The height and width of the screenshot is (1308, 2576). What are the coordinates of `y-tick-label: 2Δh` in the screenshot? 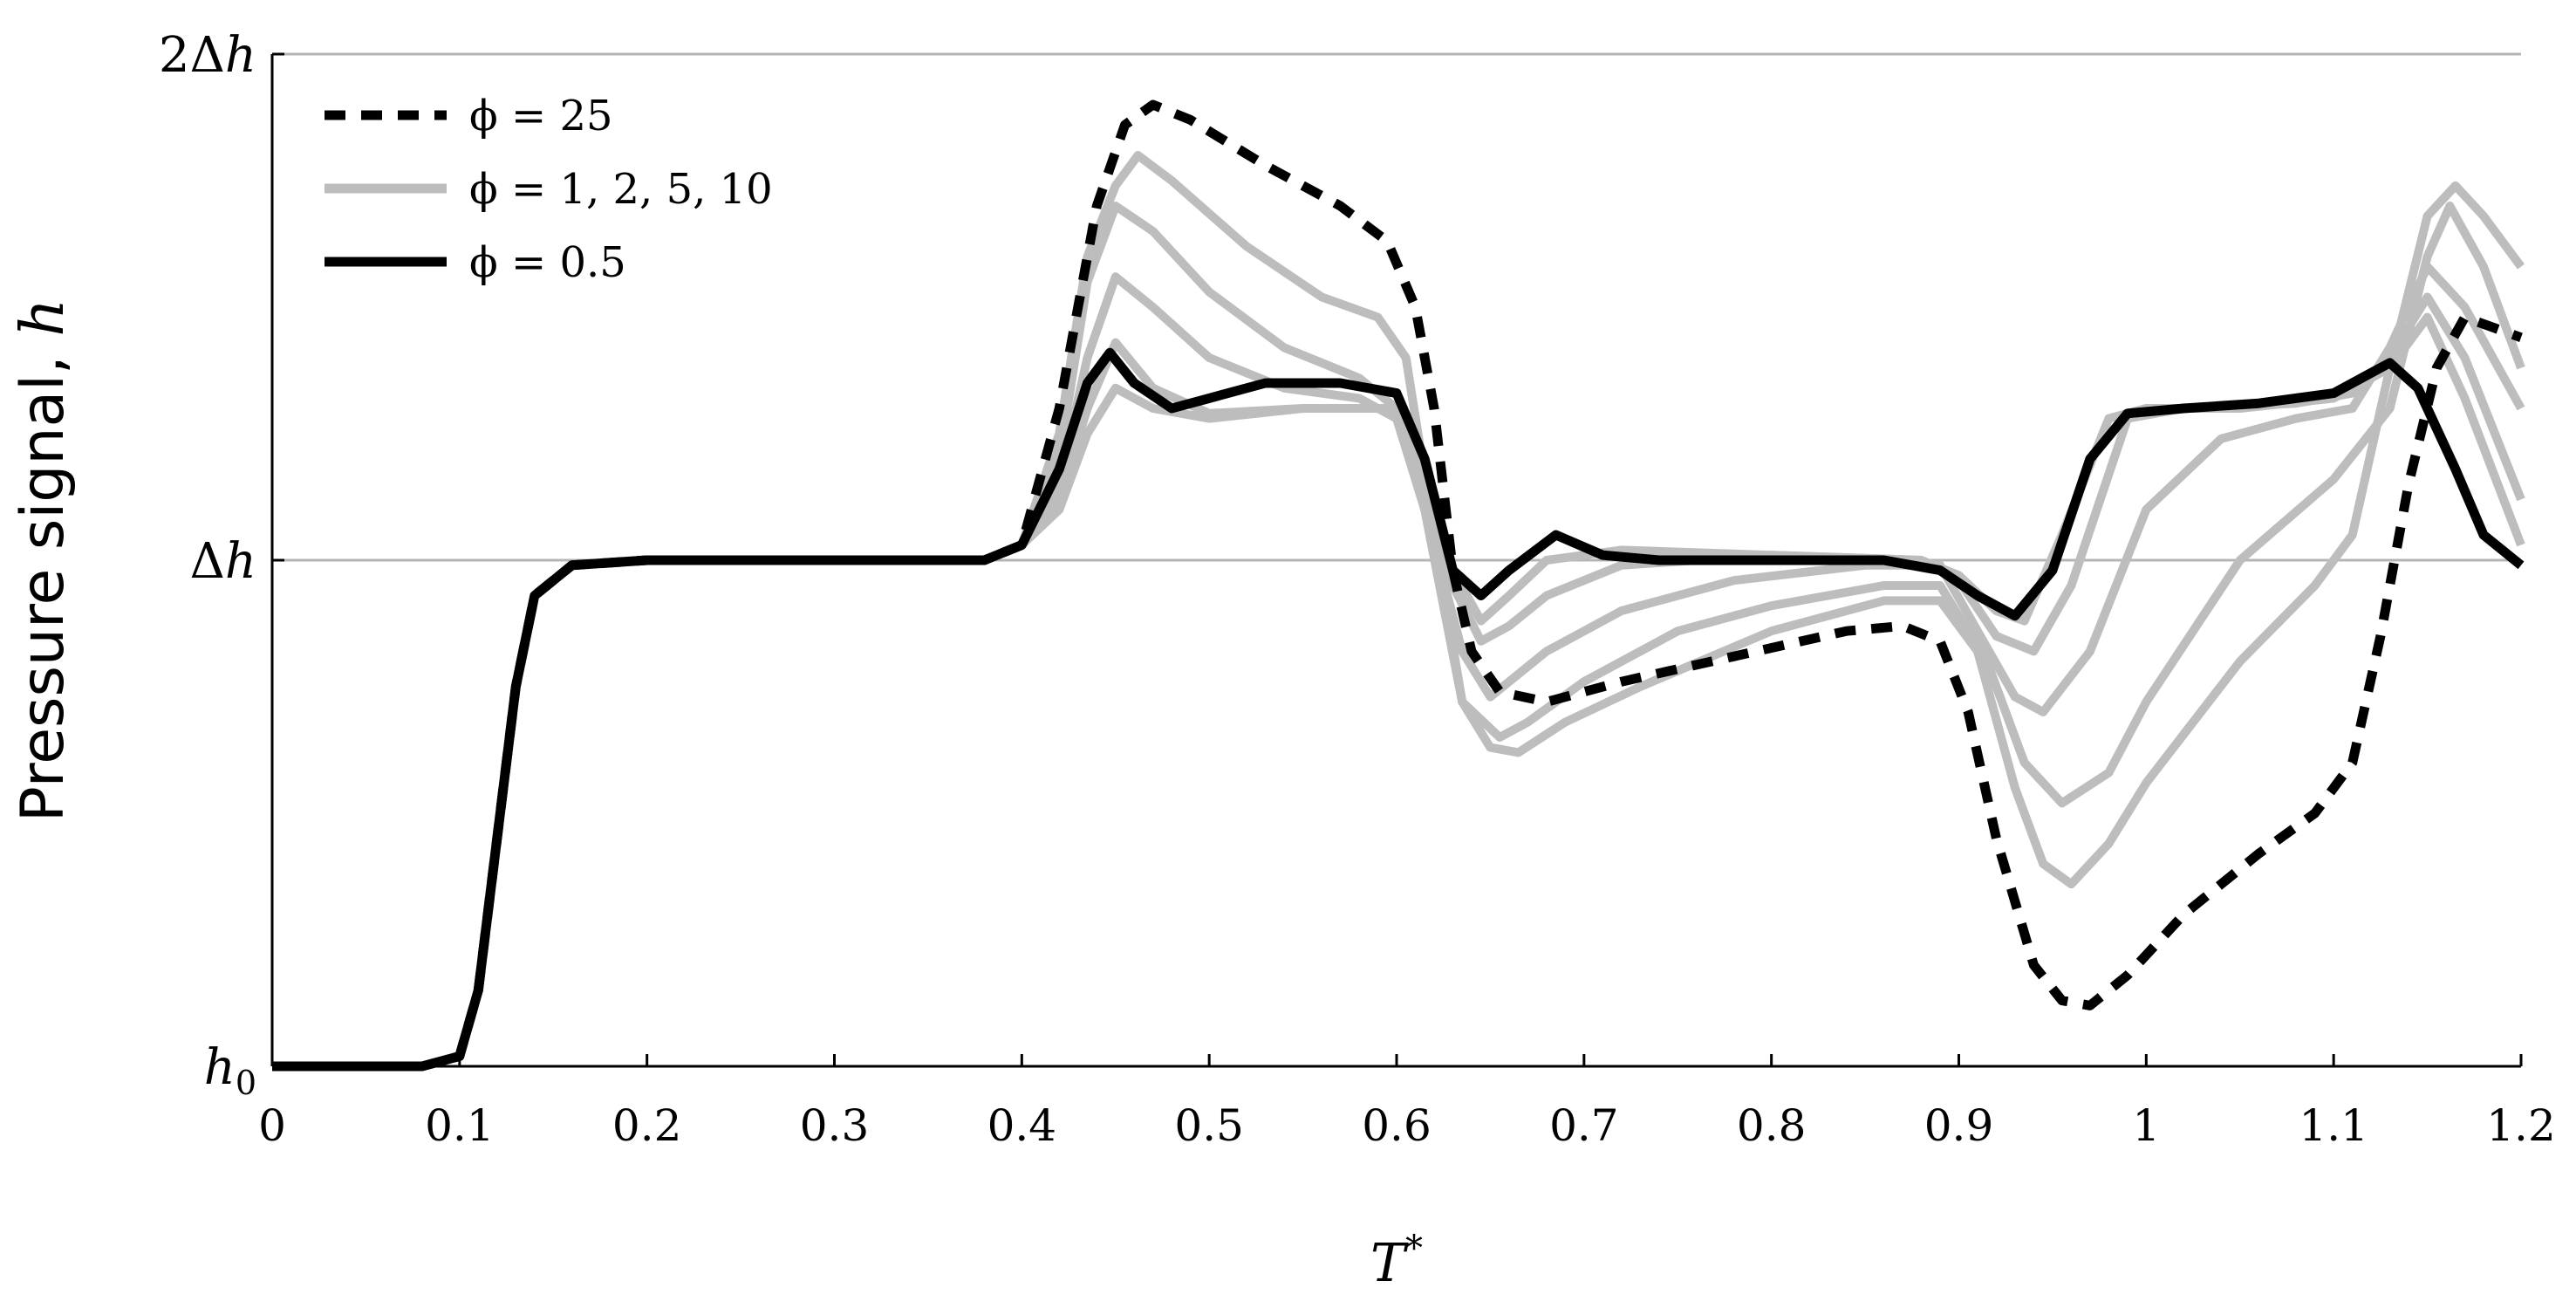 It's located at (207, 55).